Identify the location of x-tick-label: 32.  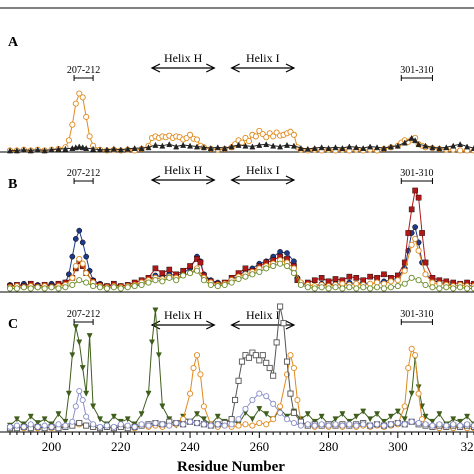
(467, 446).